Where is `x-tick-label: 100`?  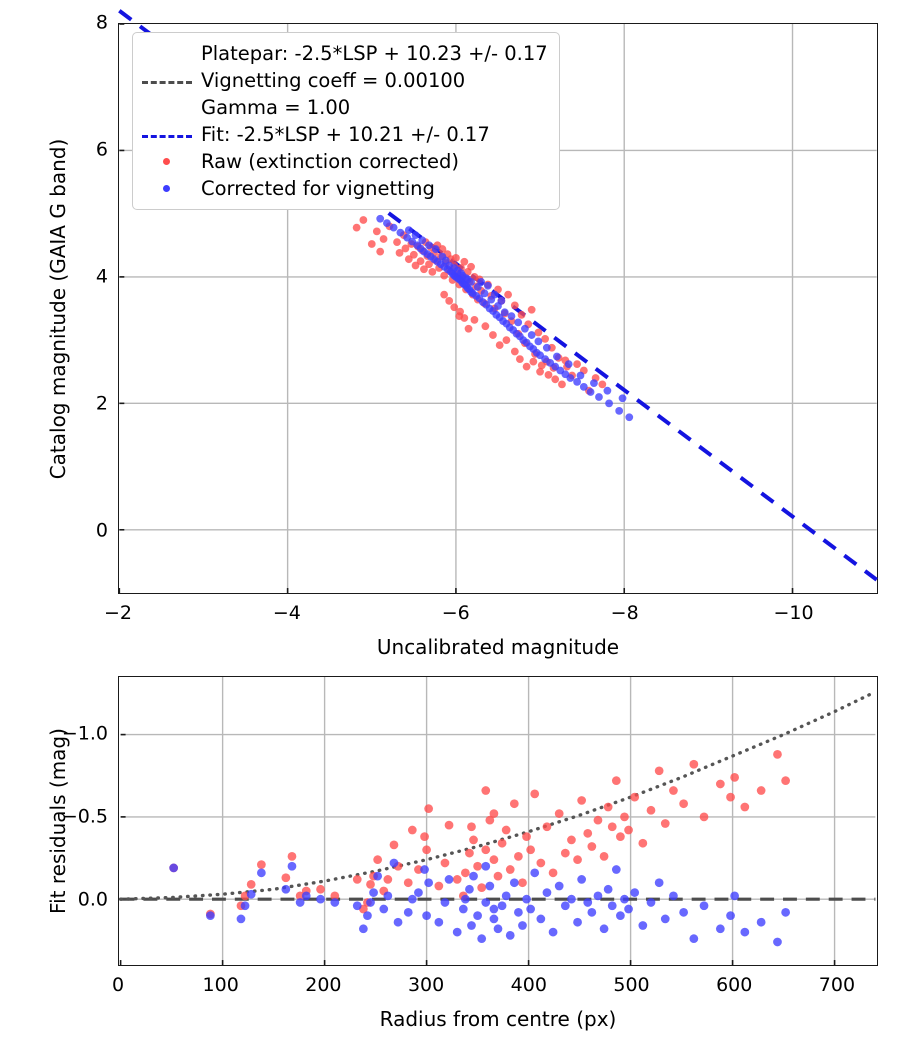
x-tick-label: 100 is located at coordinates (220, 985).